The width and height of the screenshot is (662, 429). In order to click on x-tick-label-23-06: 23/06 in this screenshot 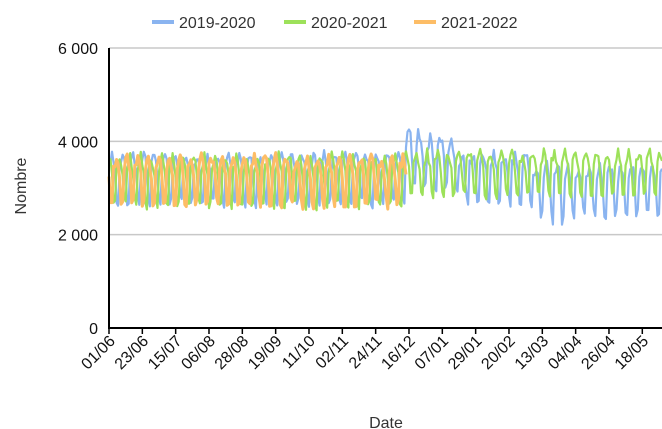, I will do `click(132, 353)`.